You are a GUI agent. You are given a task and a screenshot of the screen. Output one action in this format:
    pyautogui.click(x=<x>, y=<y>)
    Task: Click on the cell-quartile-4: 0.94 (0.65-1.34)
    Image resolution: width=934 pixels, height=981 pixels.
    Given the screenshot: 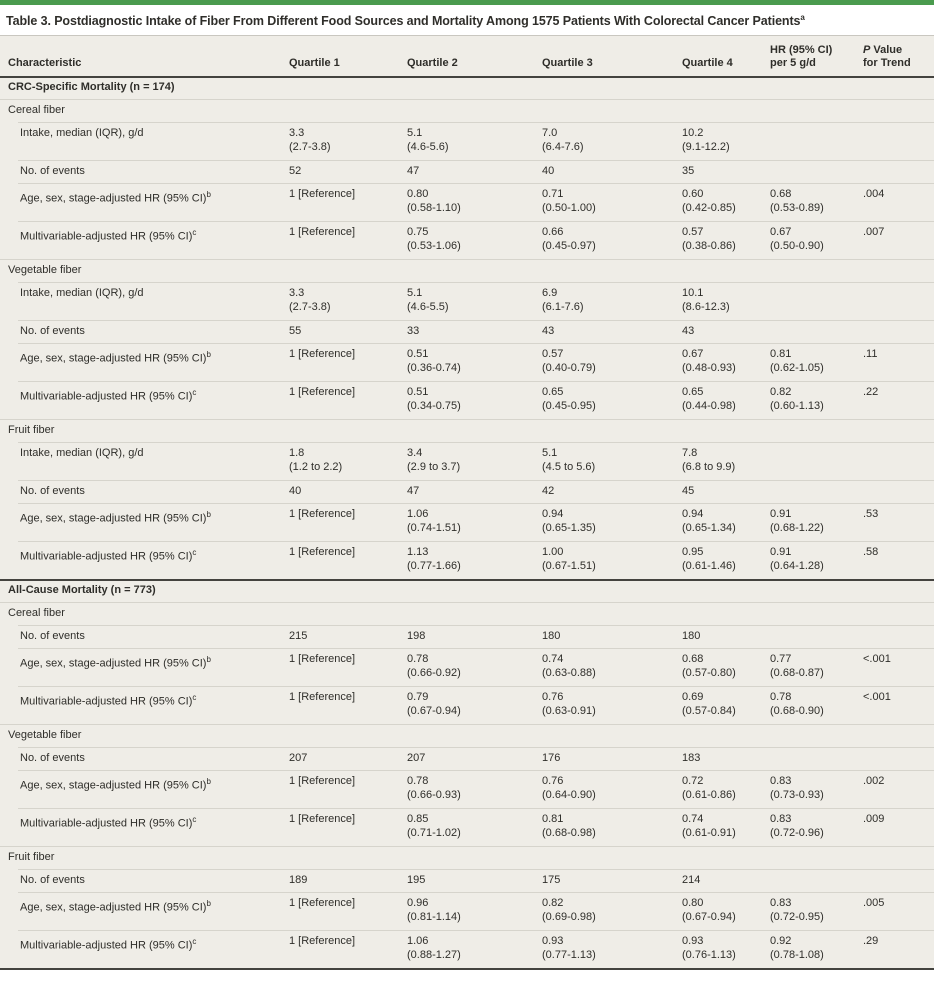 What is the action you would take?
    pyautogui.click(x=718, y=522)
    